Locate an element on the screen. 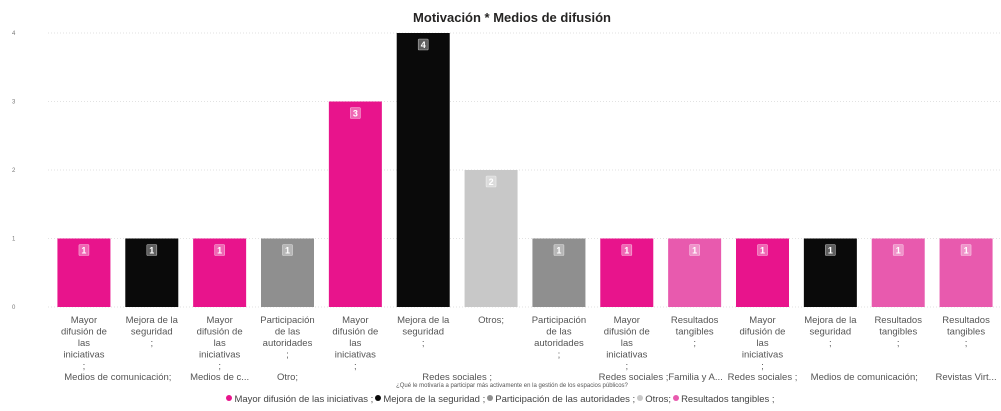 The height and width of the screenshot is (411, 1001). data-label: 4 is located at coordinates (423, 45).